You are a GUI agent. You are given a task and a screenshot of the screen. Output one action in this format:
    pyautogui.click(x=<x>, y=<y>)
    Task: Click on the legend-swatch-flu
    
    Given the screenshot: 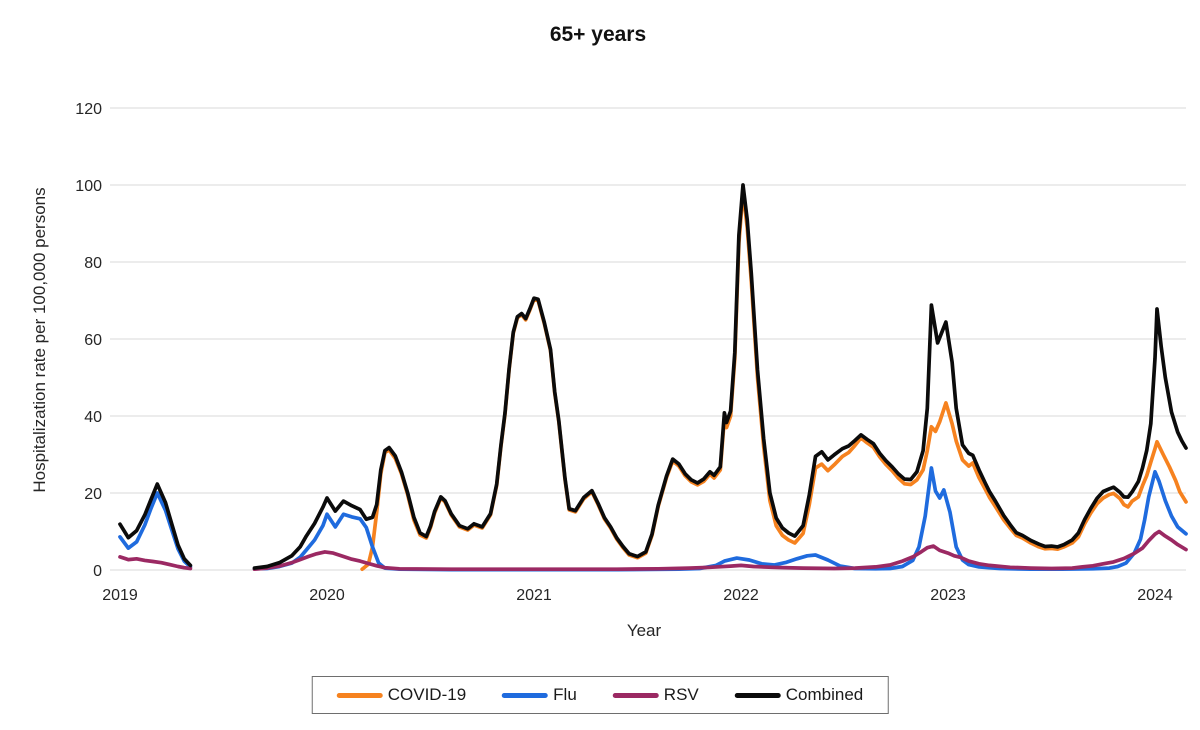 What is the action you would take?
    pyautogui.click(x=525, y=695)
    